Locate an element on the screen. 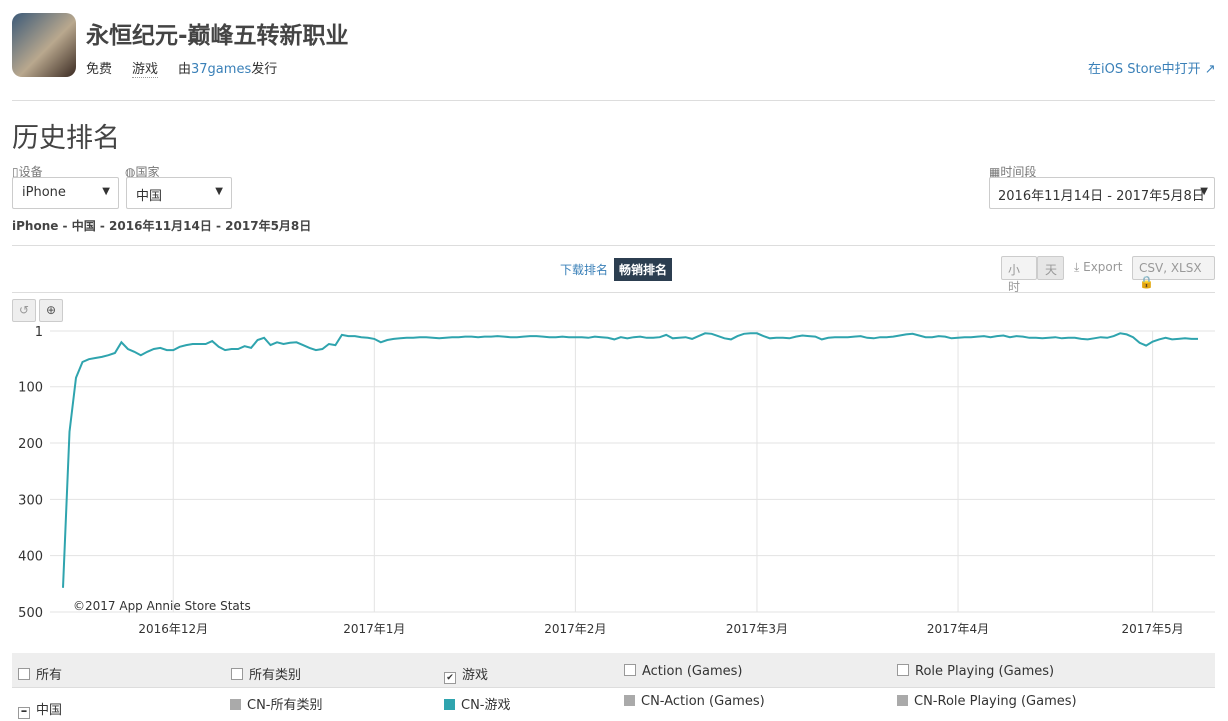 The height and width of the screenshot is (721, 1228). y-tick-label: 500 is located at coordinates (30, 613).